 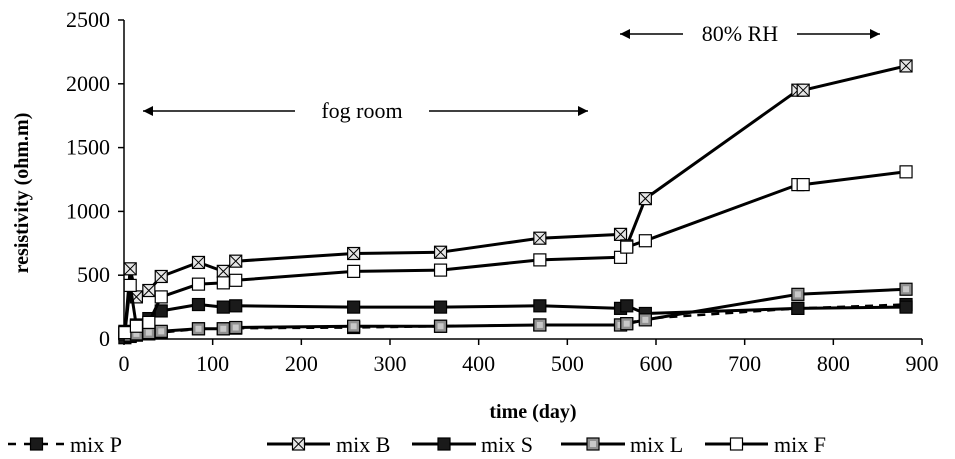 What do you see at coordinates (328, 444) in the screenshot?
I see `legend-entry-mix-b: mix B` at bounding box center [328, 444].